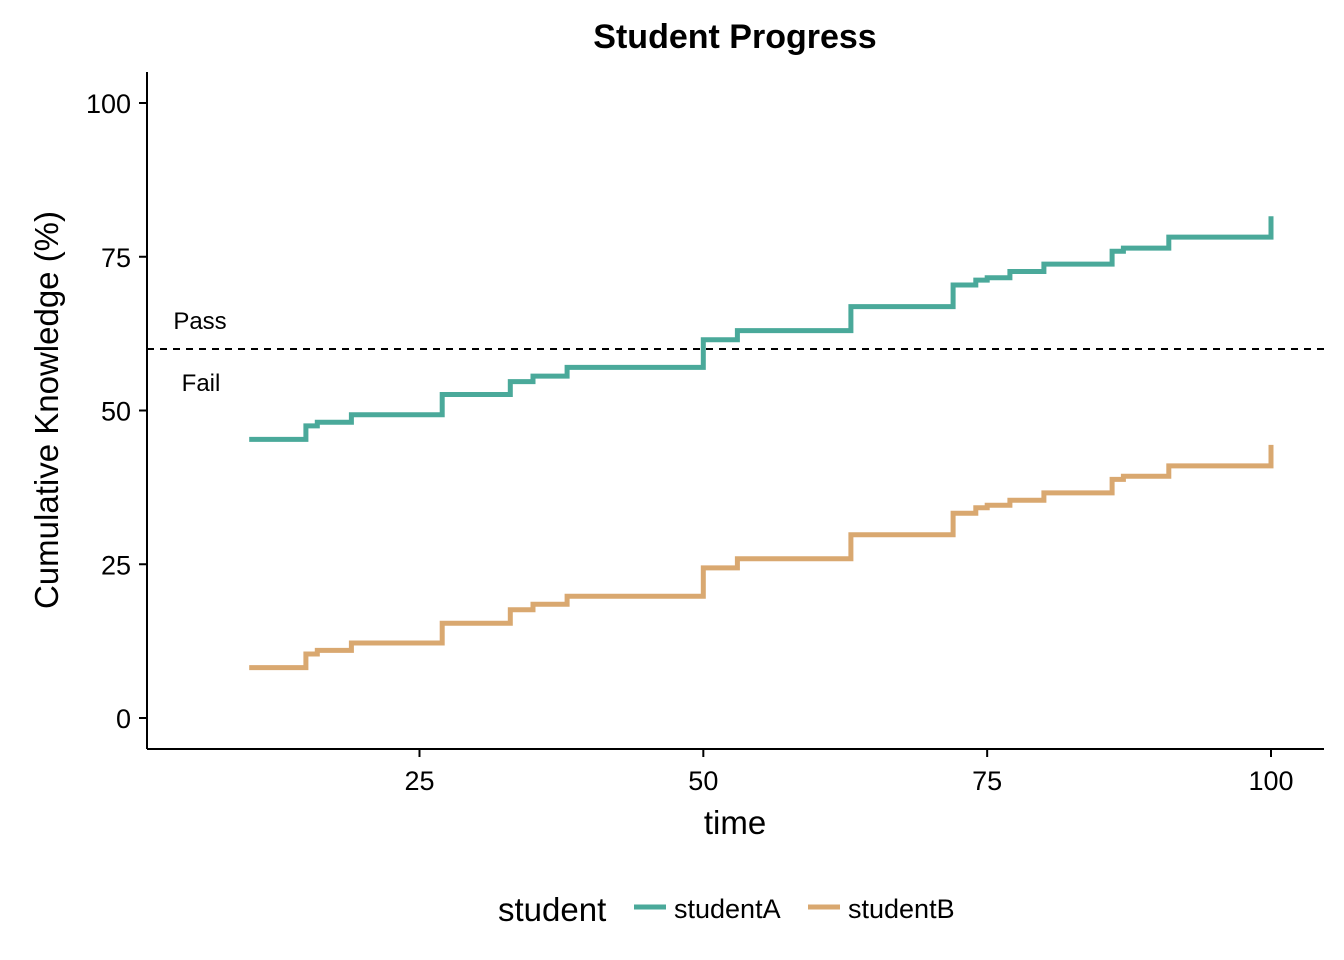  Describe the element at coordinates (552, 909) in the screenshot. I see `legend-title: student` at that location.